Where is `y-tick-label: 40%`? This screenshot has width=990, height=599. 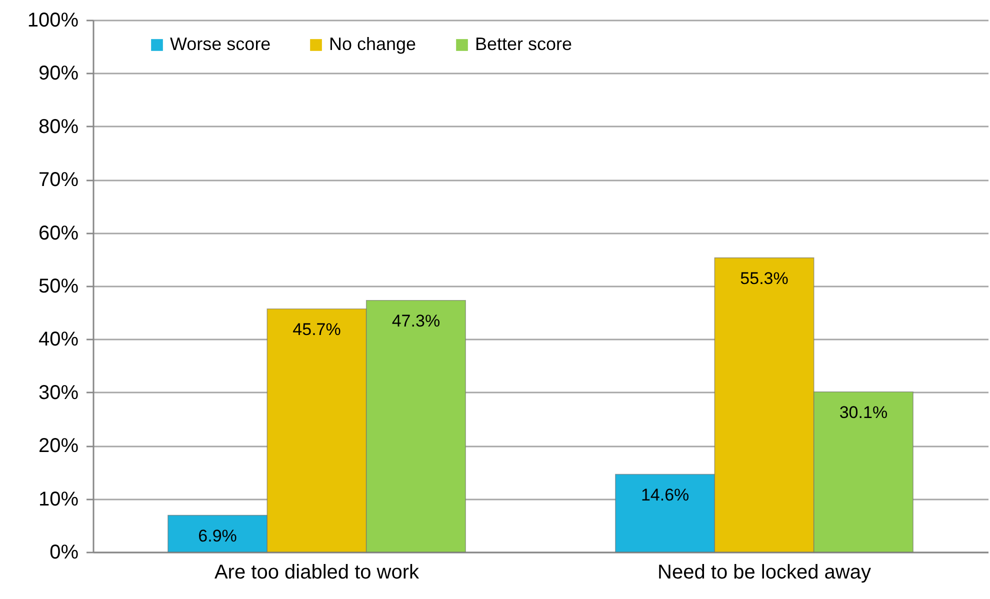
y-tick-label: 40% is located at coordinates (58, 339).